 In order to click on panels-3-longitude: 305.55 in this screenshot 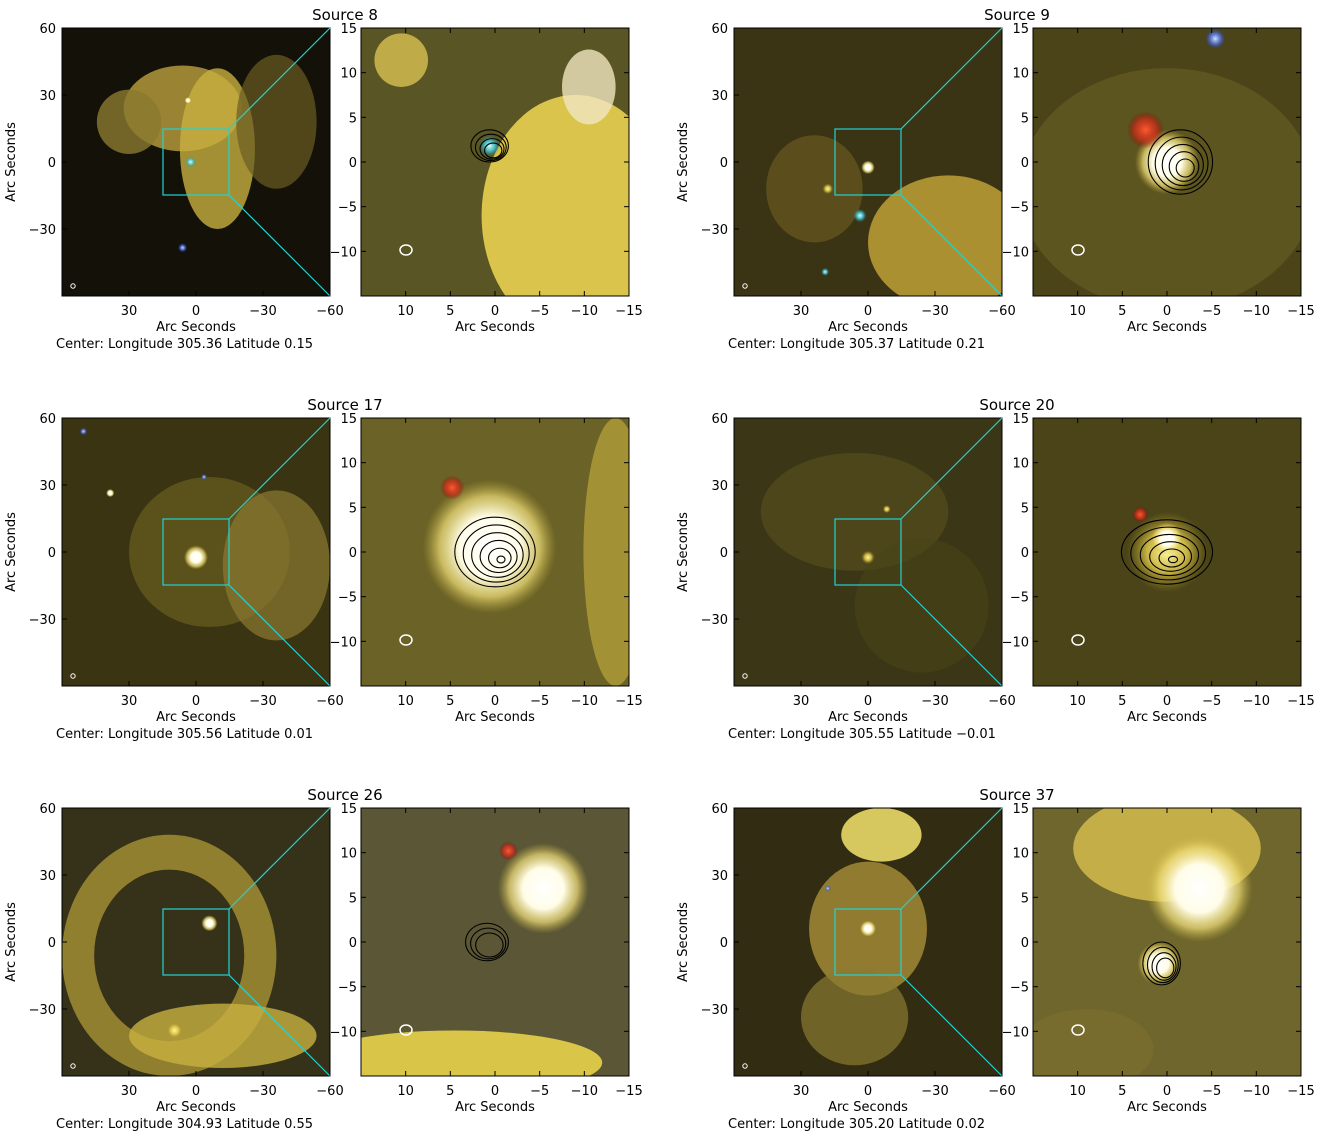, I will do `click(874, 734)`.